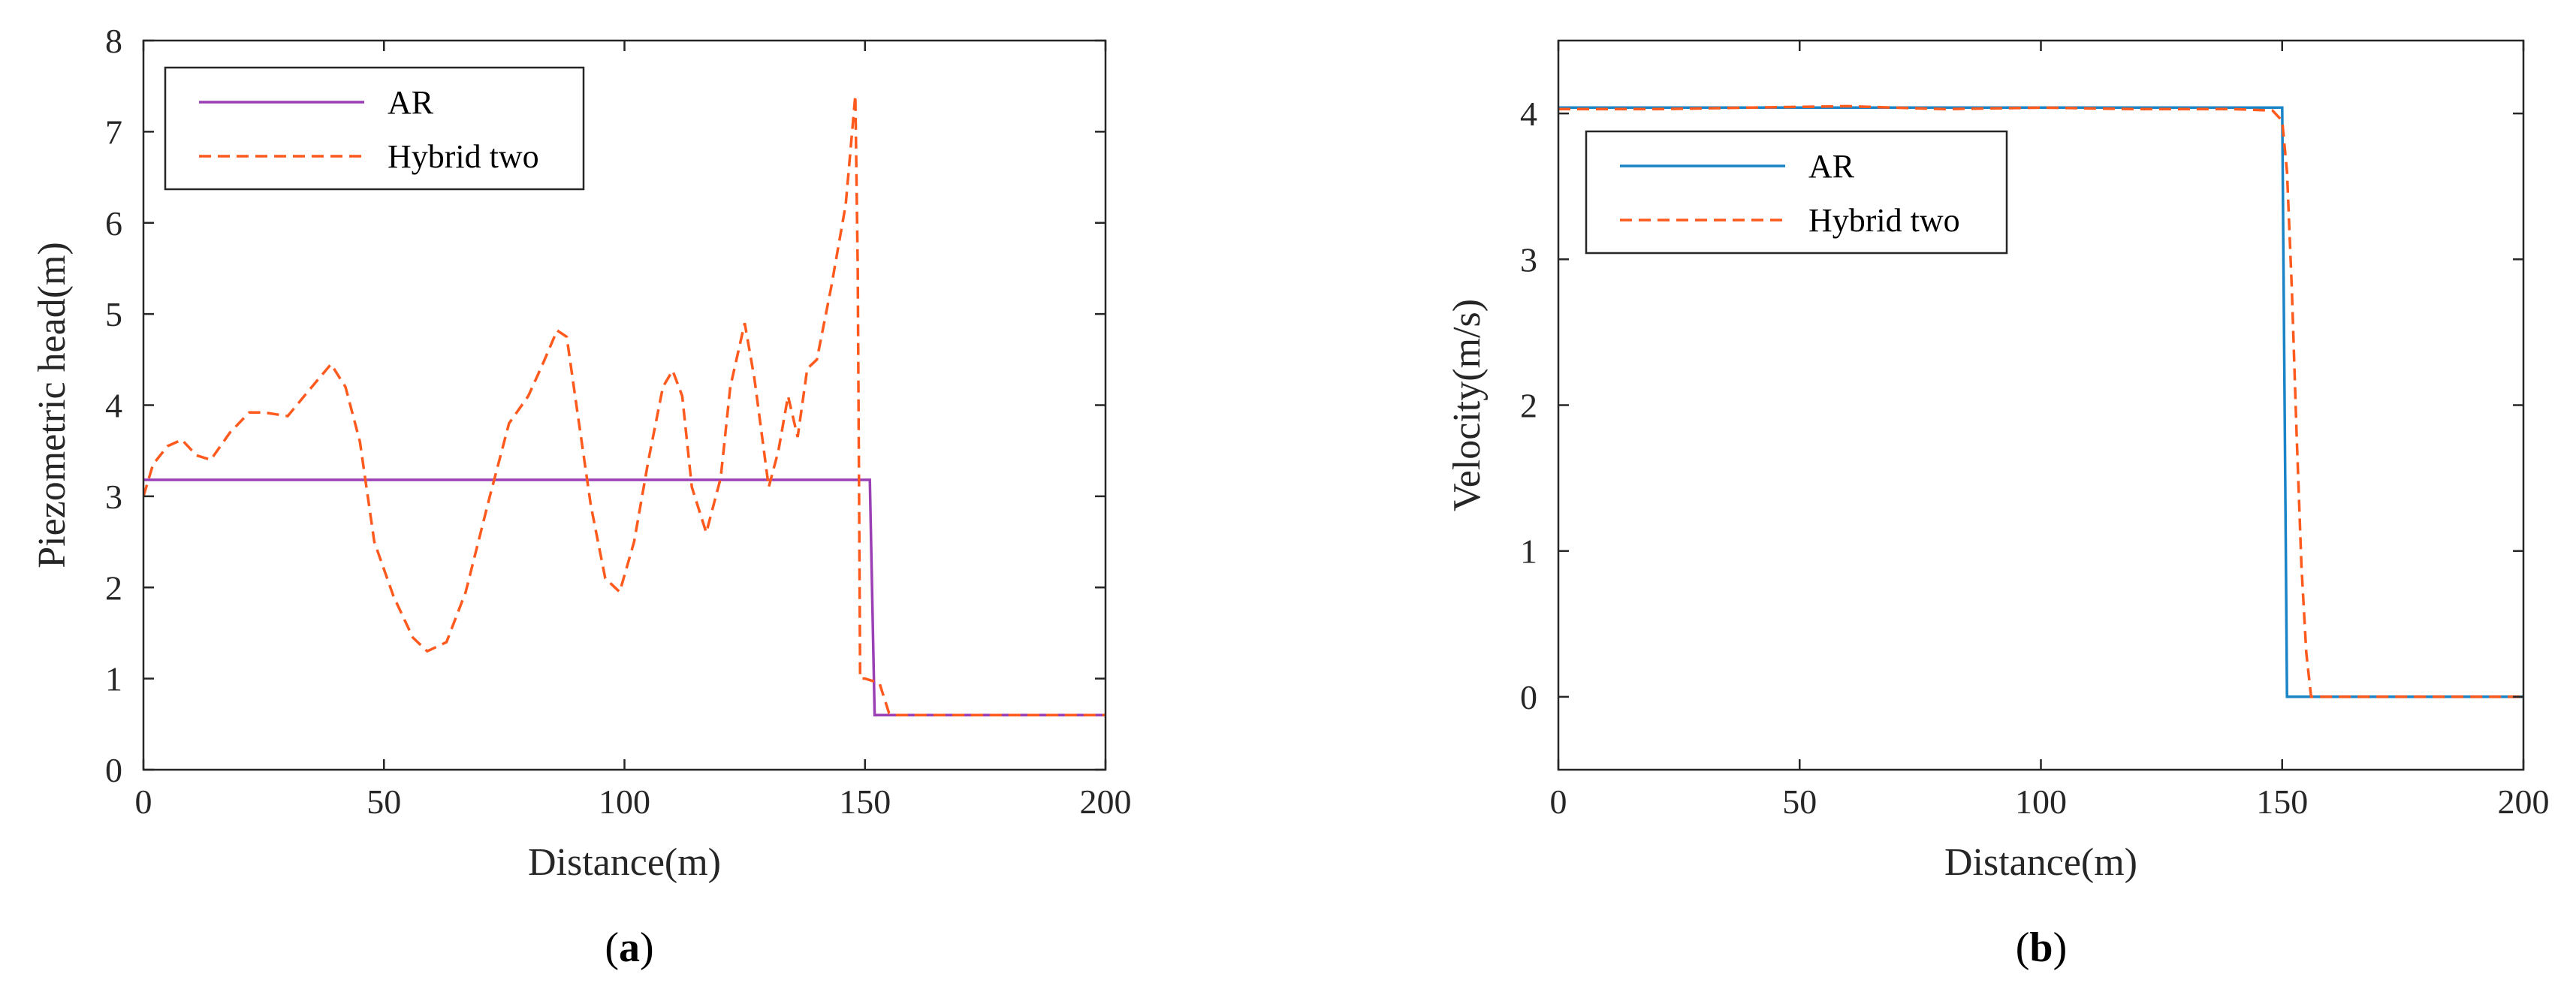 The width and height of the screenshot is (2576, 986). What do you see at coordinates (113, 587) in the screenshot?
I see `panel-a-y-tick-label-2: 2` at bounding box center [113, 587].